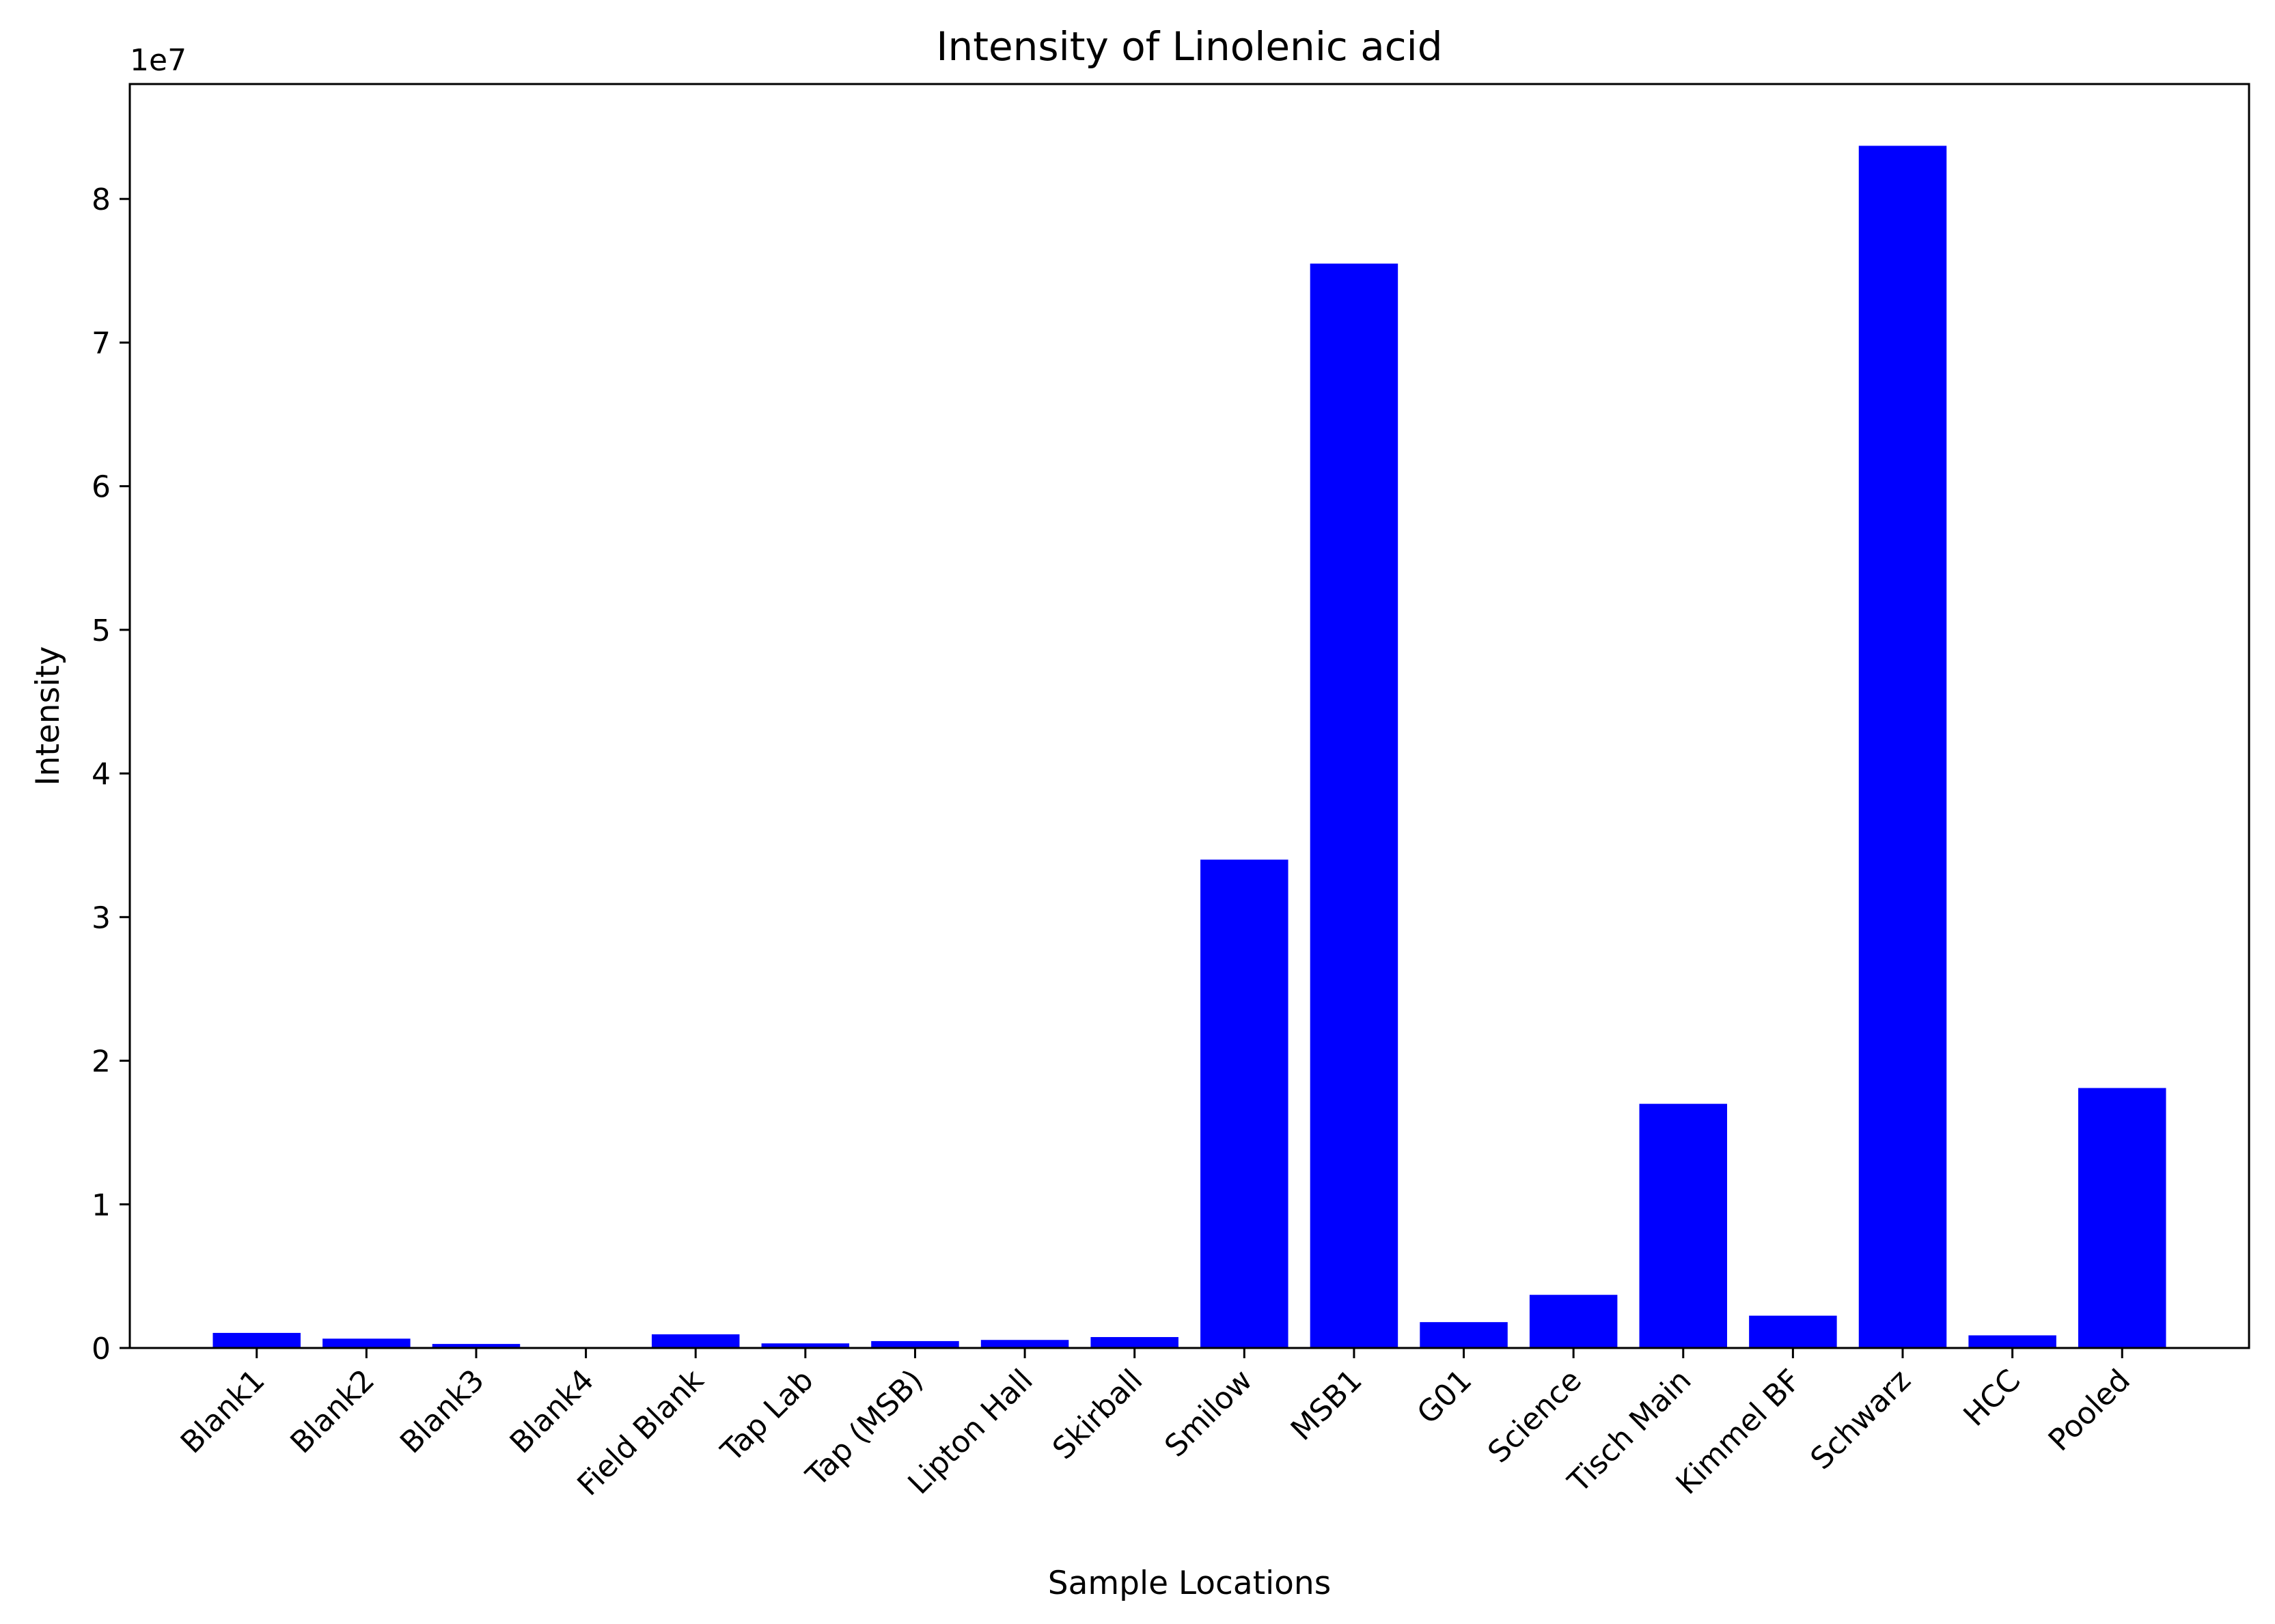  What do you see at coordinates (1902, 747) in the screenshot?
I see `bar-schwarz` at bounding box center [1902, 747].